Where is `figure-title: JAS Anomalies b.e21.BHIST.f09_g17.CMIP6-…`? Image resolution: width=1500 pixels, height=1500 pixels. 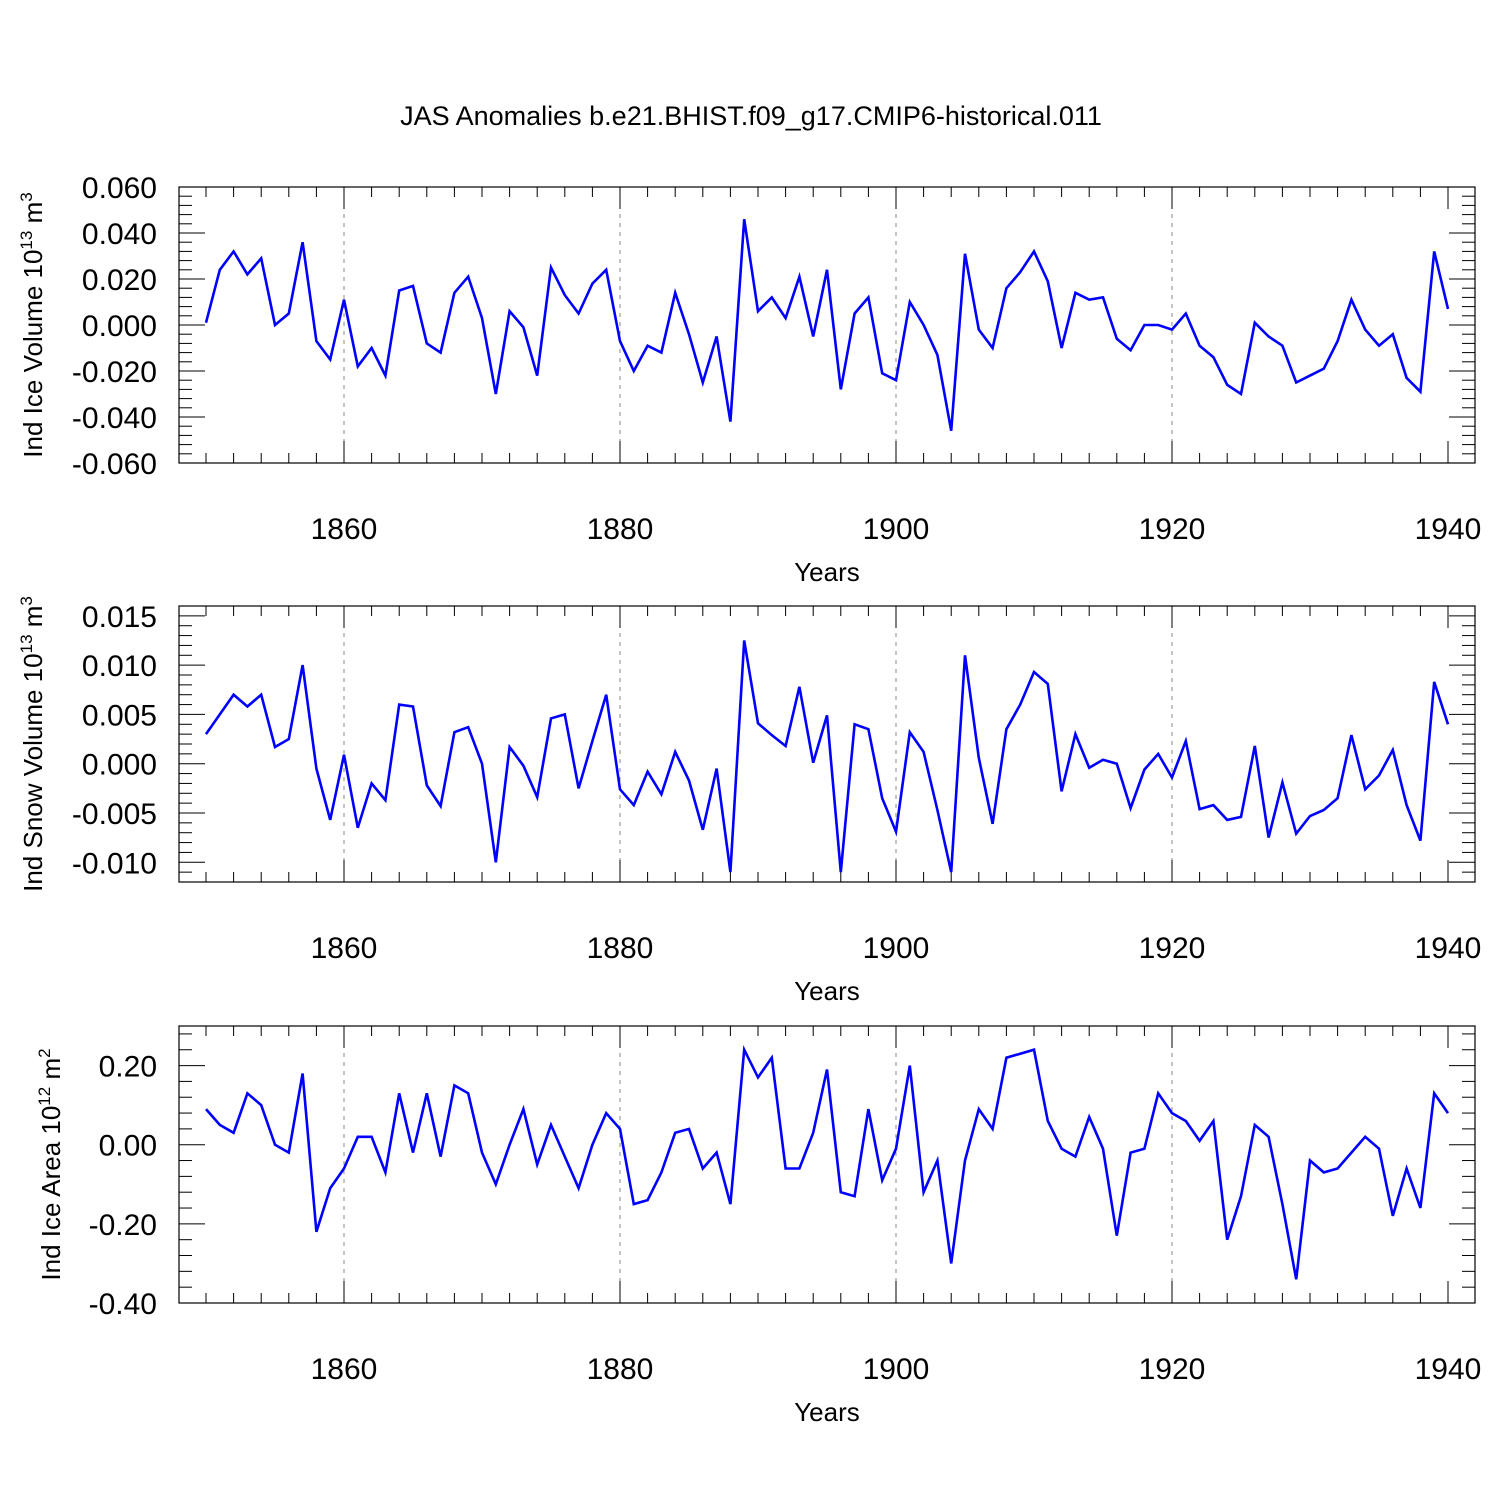
figure-title: JAS Anomalies b.e21.BHIST.f09_g17.CMIP6-… is located at coordinates (751, 116).